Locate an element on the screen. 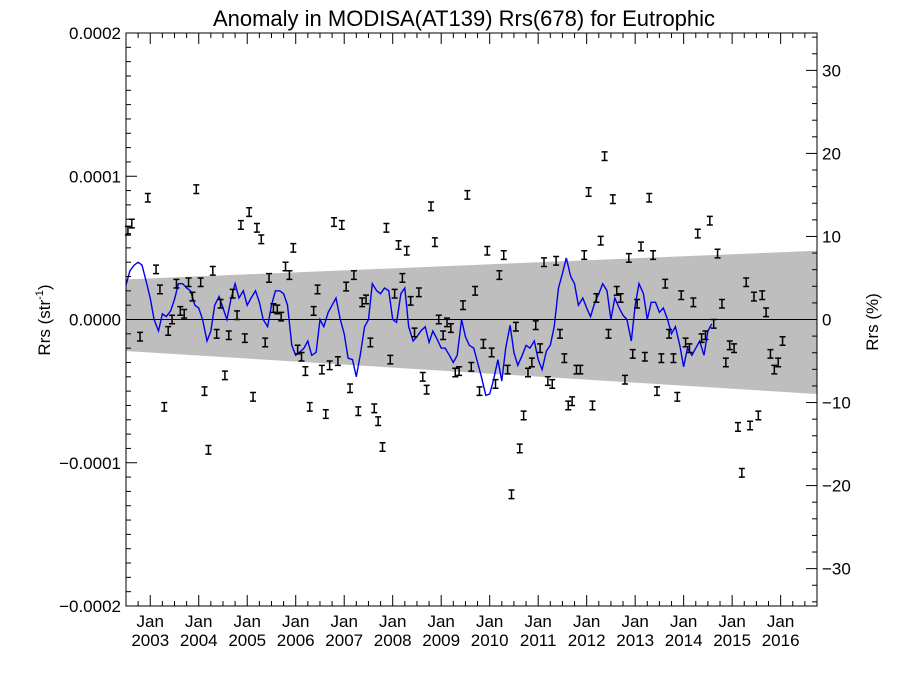  y-tick-label-left: −0.0002 is located at coordinates (90, 606).